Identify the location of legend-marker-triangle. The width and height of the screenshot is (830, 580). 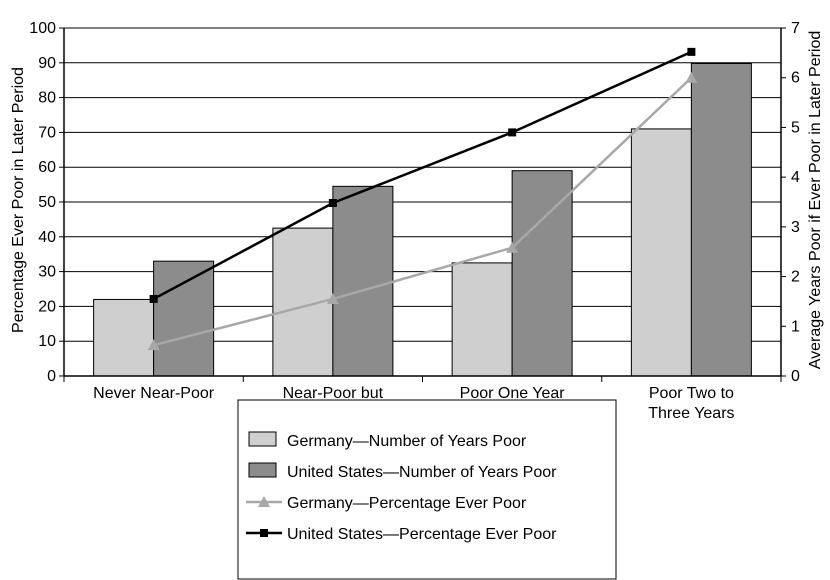
(264, 501).